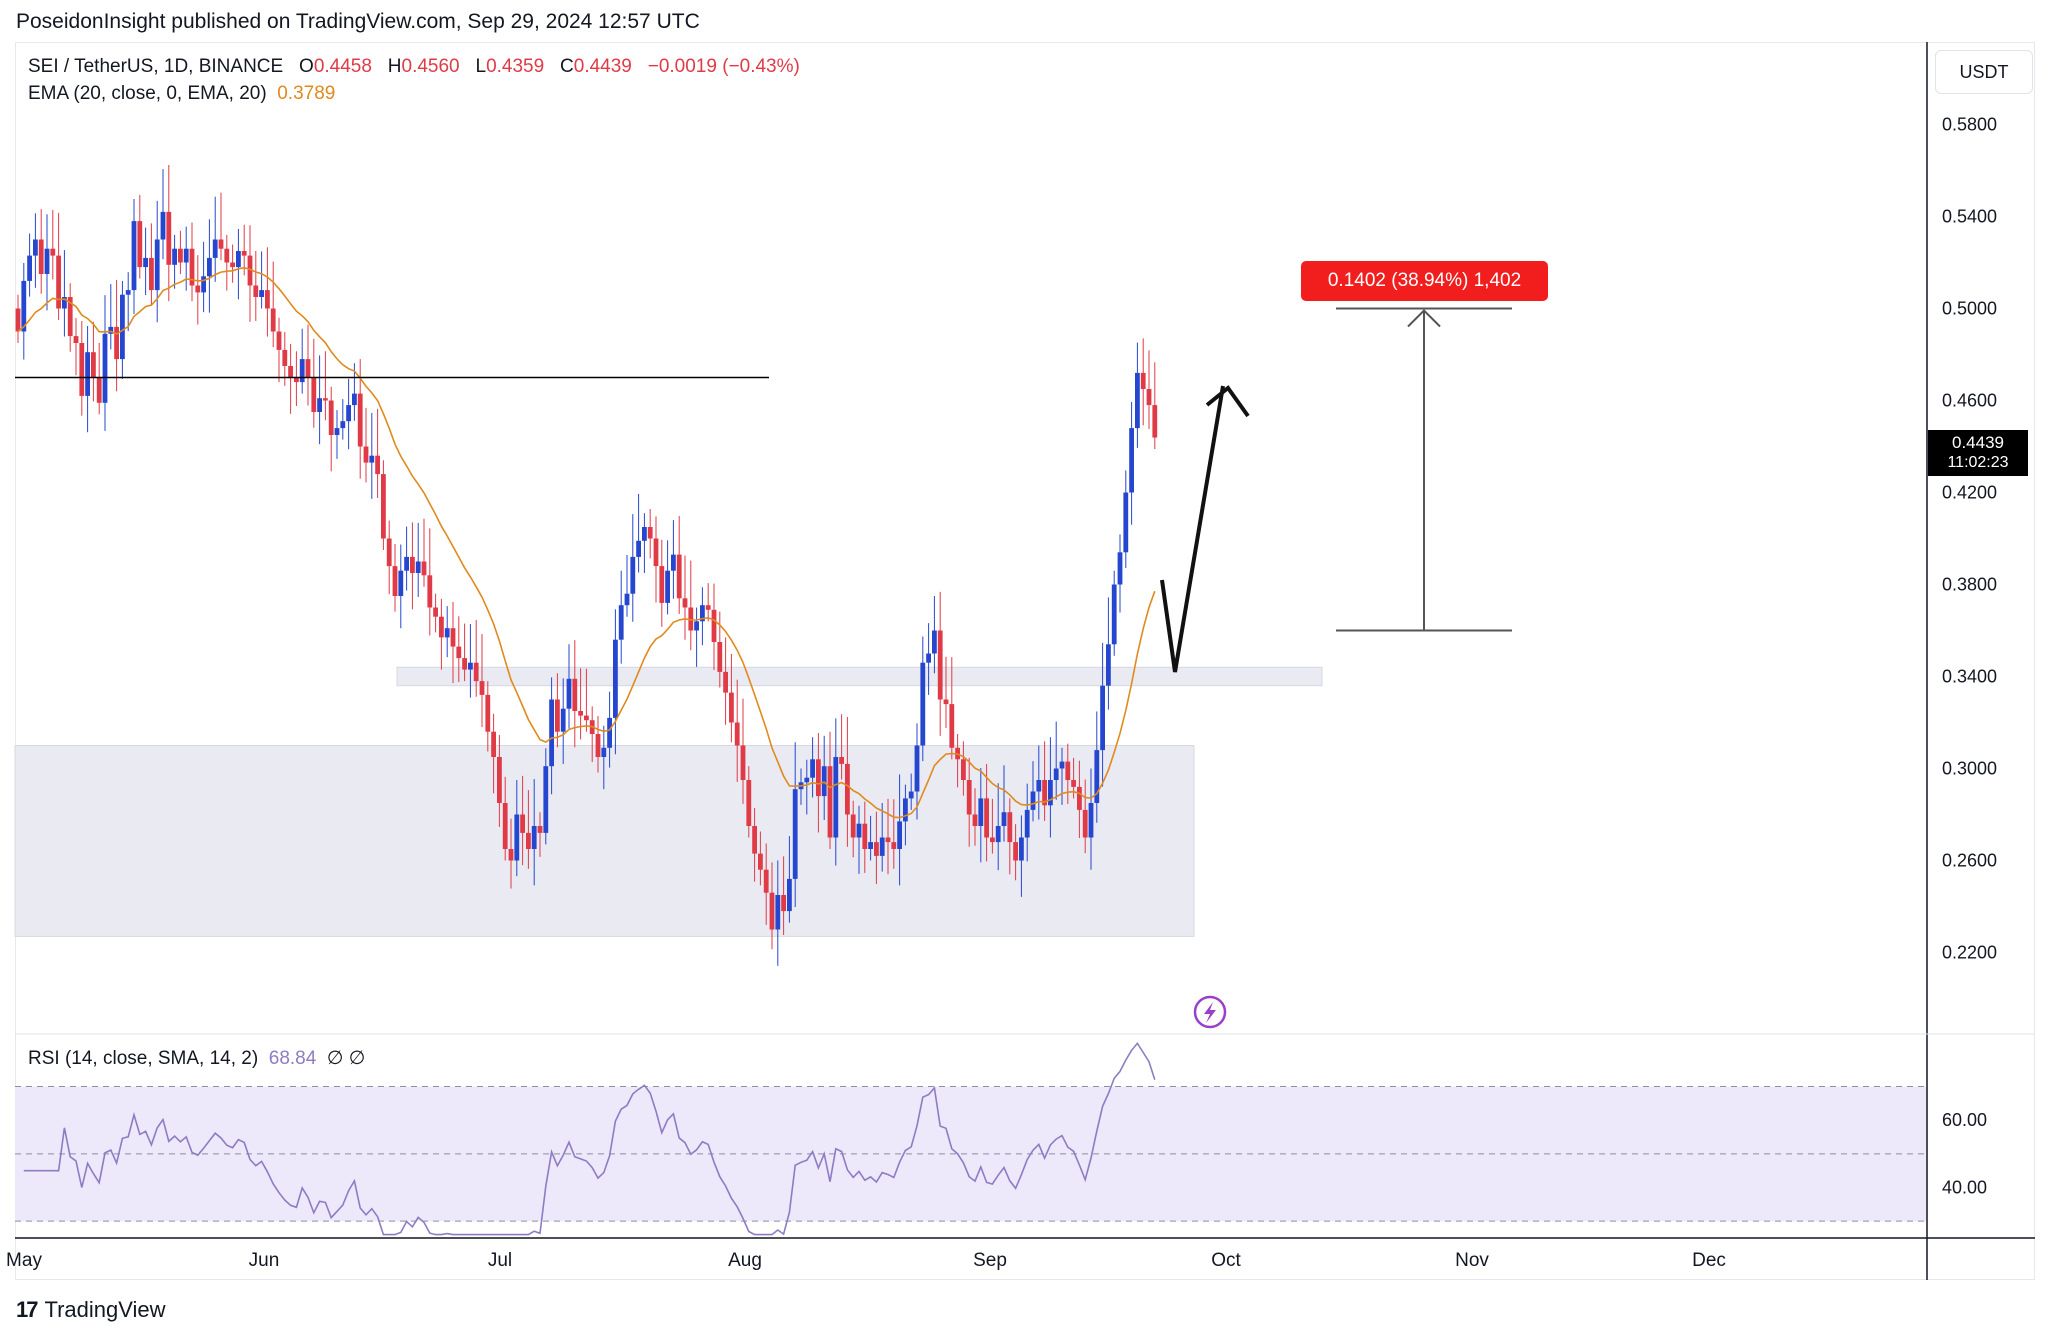 The width and height of the screenshot is (2048, 1337). What do you see at coordinates (91, 1310) in the screenshot?
I see `tradingview-logo: 17 TradingView` at bounding box center [91, 1310].